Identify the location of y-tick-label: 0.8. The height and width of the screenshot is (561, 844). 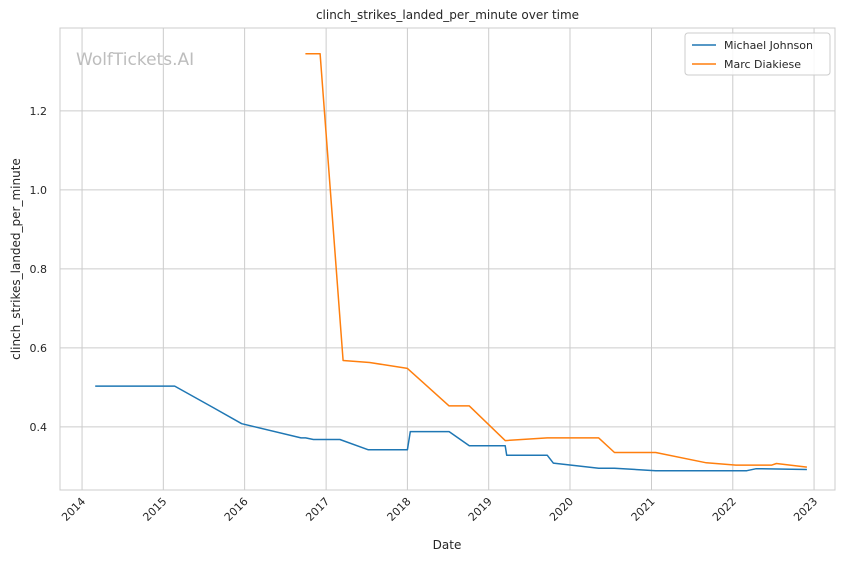
(39, 269).